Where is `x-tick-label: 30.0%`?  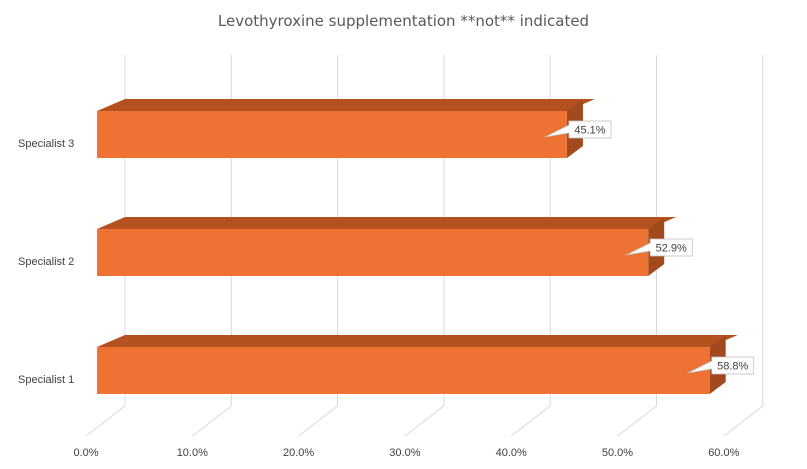
x-tick-label: 30.0% is located at coordinates (404, 453).